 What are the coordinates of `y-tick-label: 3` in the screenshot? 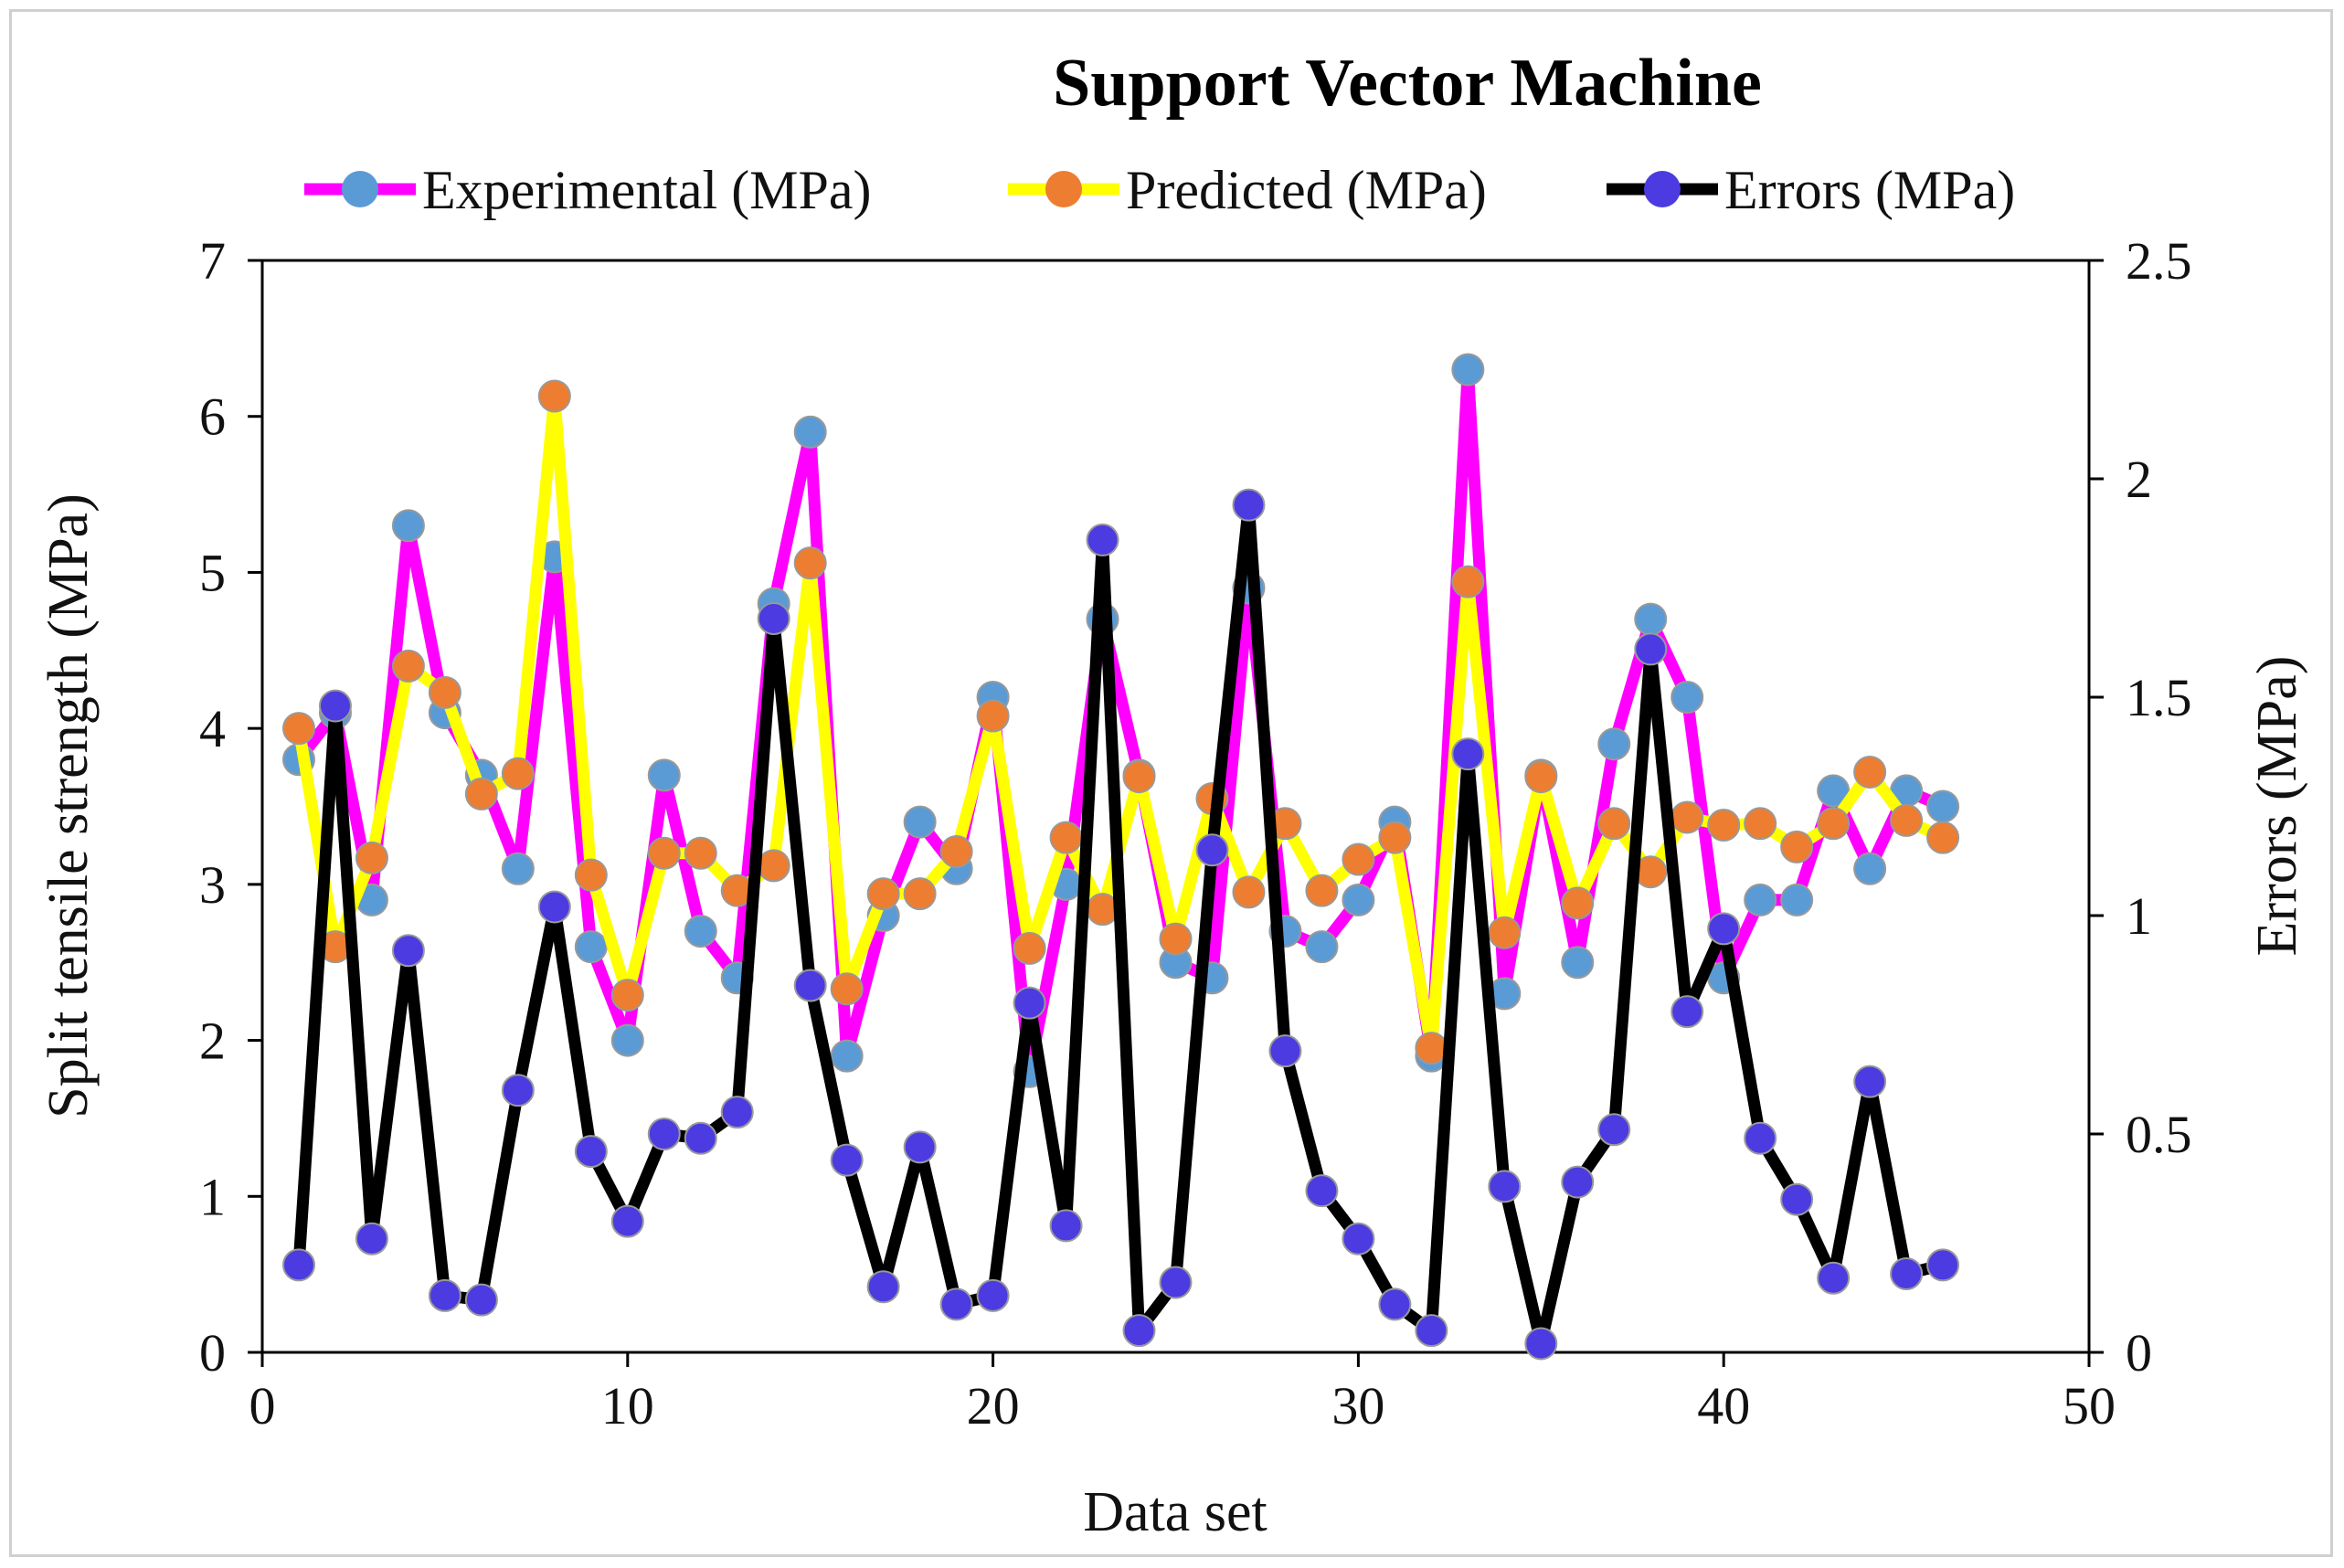 It's located at (212, 885).